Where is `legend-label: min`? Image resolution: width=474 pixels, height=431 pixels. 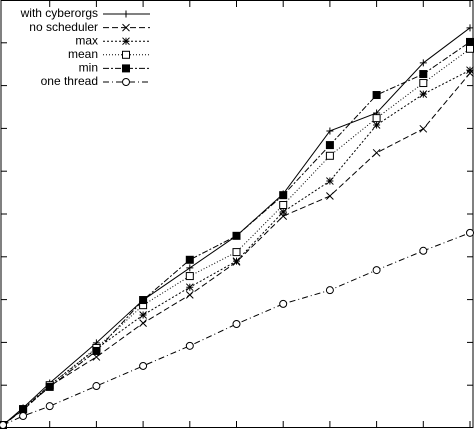 legend-label: min is located at coordinates (88, 68).